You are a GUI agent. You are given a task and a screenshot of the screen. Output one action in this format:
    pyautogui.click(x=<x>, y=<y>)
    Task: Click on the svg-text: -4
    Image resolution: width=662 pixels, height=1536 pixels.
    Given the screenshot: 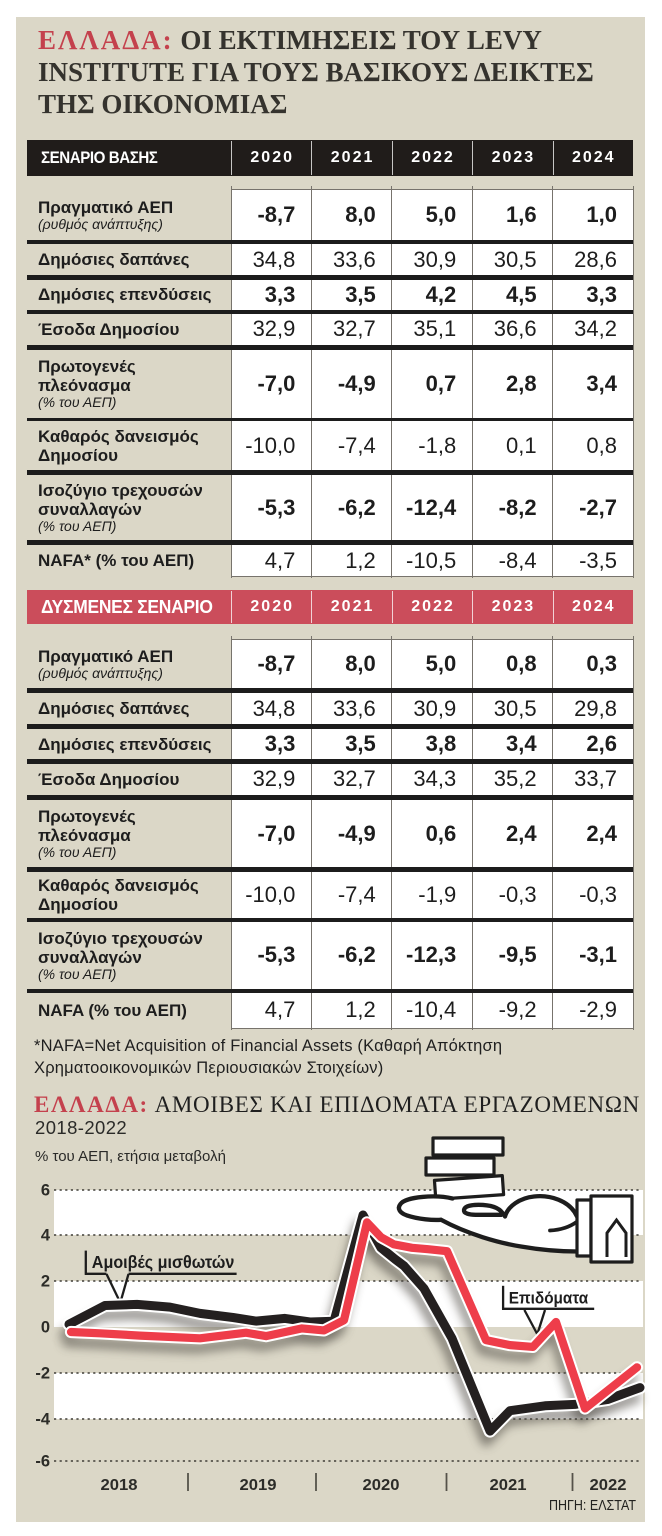 What is the action you would take?
    pyautogui.click(x=42, y=1420)
    